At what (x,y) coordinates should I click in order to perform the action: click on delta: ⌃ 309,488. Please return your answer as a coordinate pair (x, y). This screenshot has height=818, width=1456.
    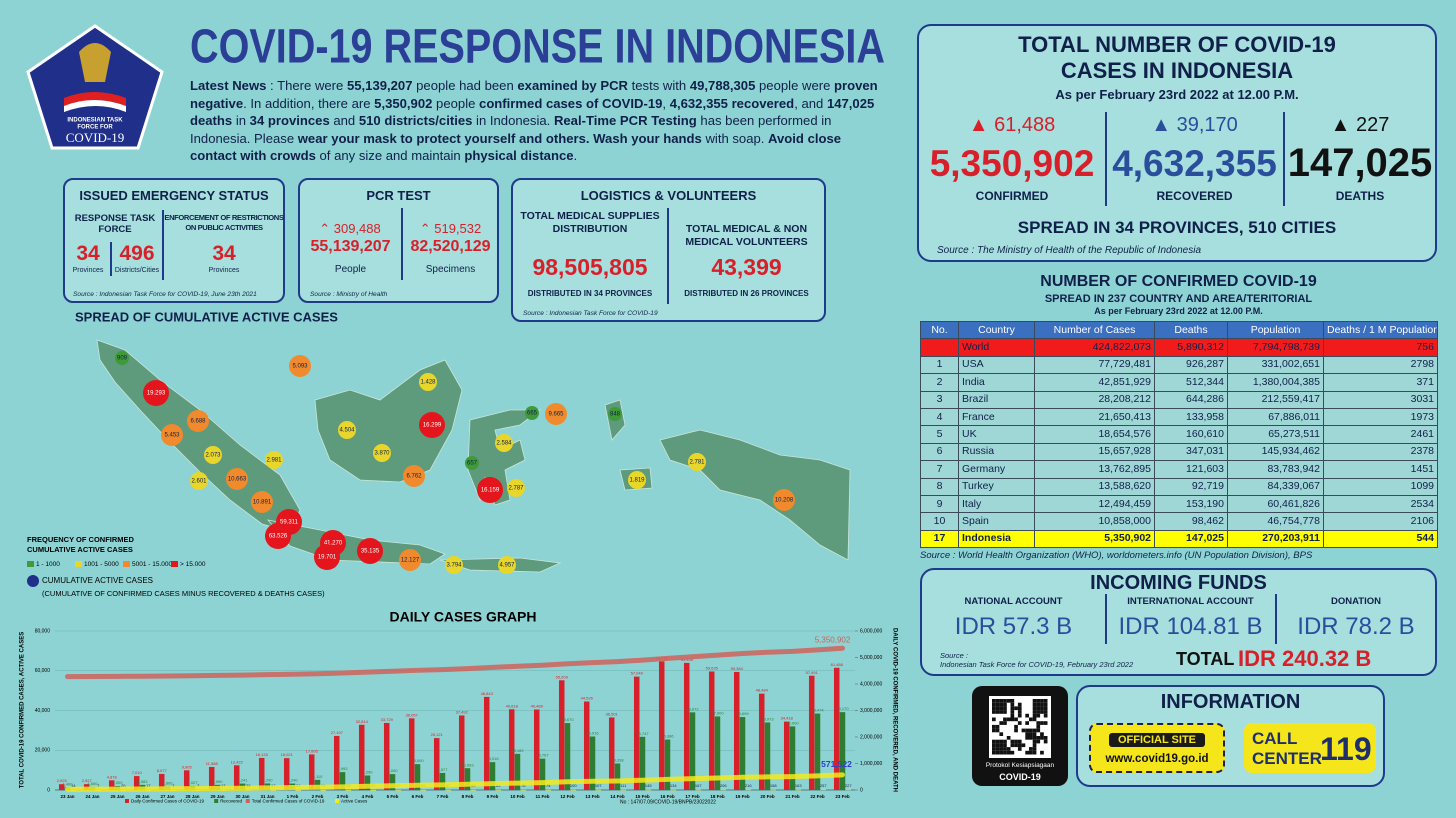
    Looking at the image, I should click on (350, 228).